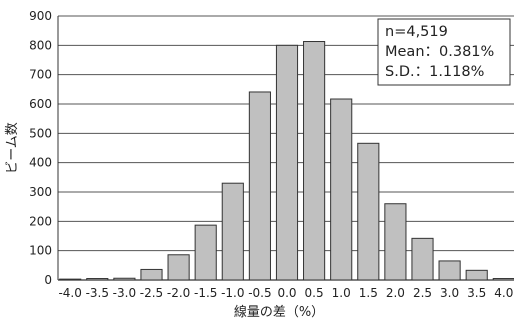  I want to click on y-tick-label: 300, so click(40, 192).